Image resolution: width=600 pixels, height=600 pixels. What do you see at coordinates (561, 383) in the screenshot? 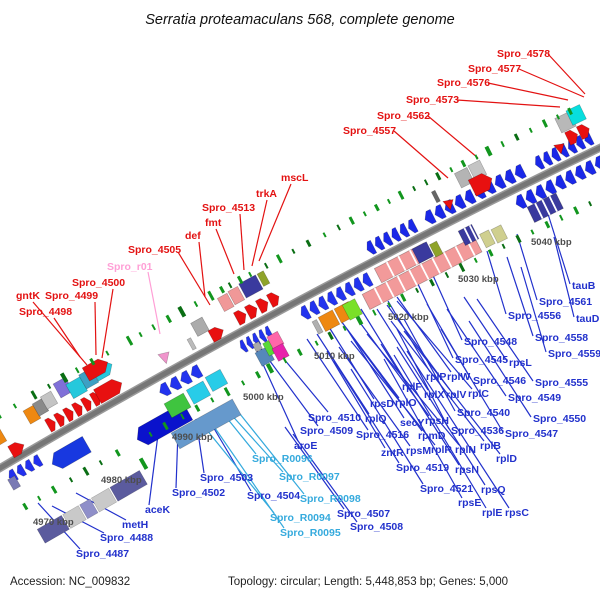
I see `gene-label-Spro_4555: Spro_4555` at bounding box center [561, 383].